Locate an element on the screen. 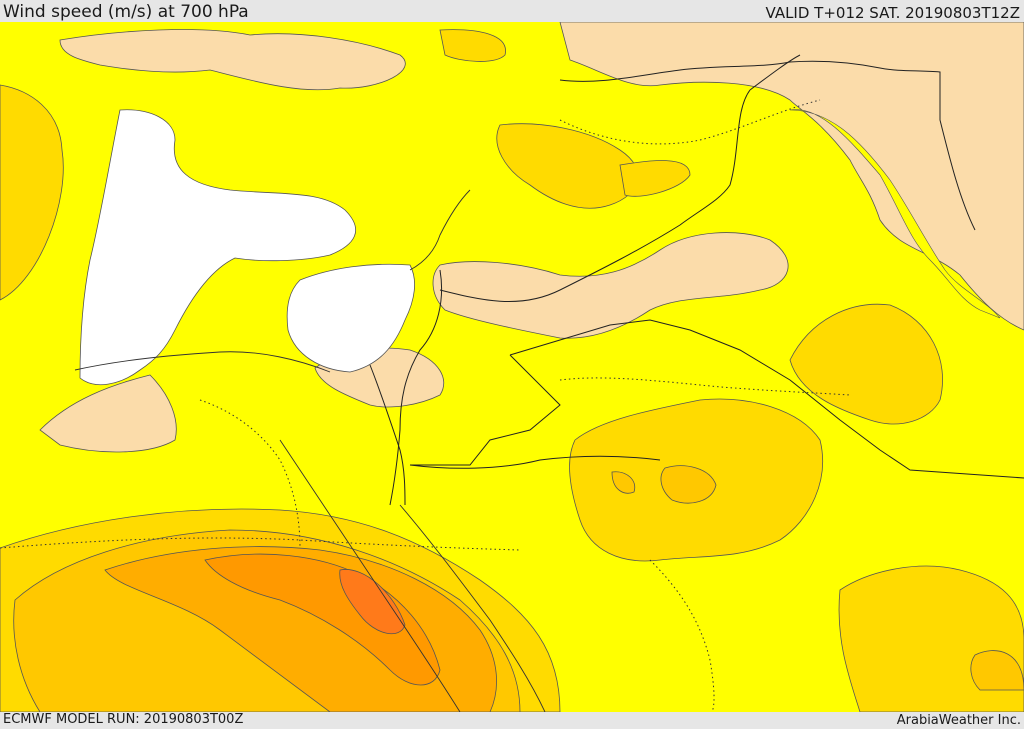 The image size is (1024, 729). contour-northeast-yellow-band is located at coordinates (895, 214).